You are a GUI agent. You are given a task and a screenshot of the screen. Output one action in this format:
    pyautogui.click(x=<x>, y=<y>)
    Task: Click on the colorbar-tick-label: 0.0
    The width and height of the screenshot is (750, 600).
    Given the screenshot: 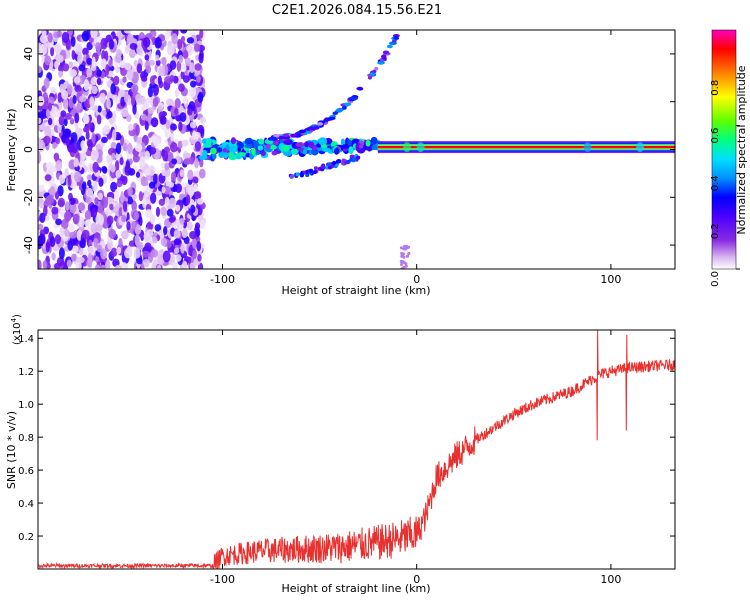 What is the action you would take?
    pyautogui.click(x=715, y=279)
    